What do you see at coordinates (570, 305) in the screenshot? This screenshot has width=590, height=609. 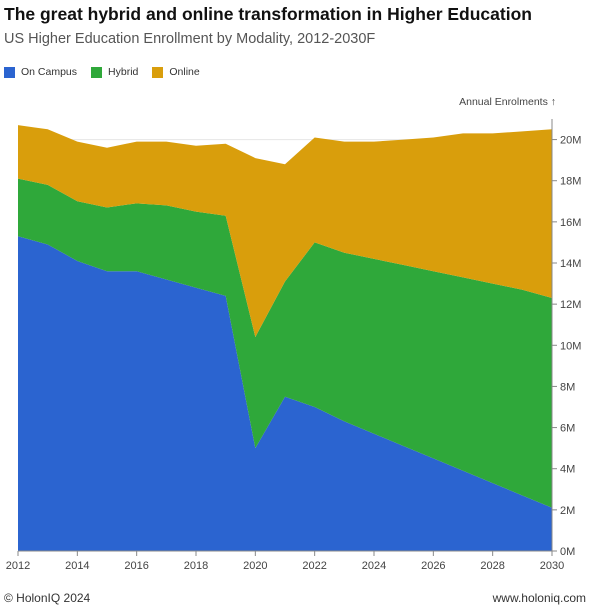 I see `y-tick-label-12M: 12M` at bounding box center [570, 305].